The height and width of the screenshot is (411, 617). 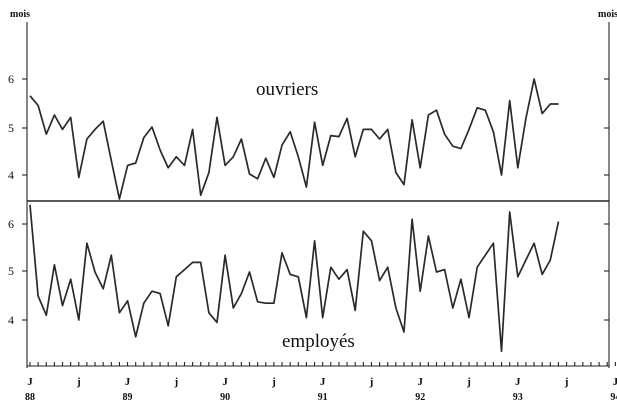 What do you see at coordinates (20, 14) in the screenshot?
I see `y-unit-left: mois` at bounding box center [20, 14].